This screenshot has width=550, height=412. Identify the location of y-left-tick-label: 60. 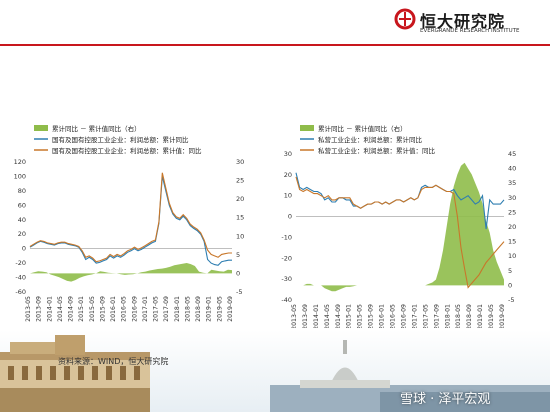
(22, 205).